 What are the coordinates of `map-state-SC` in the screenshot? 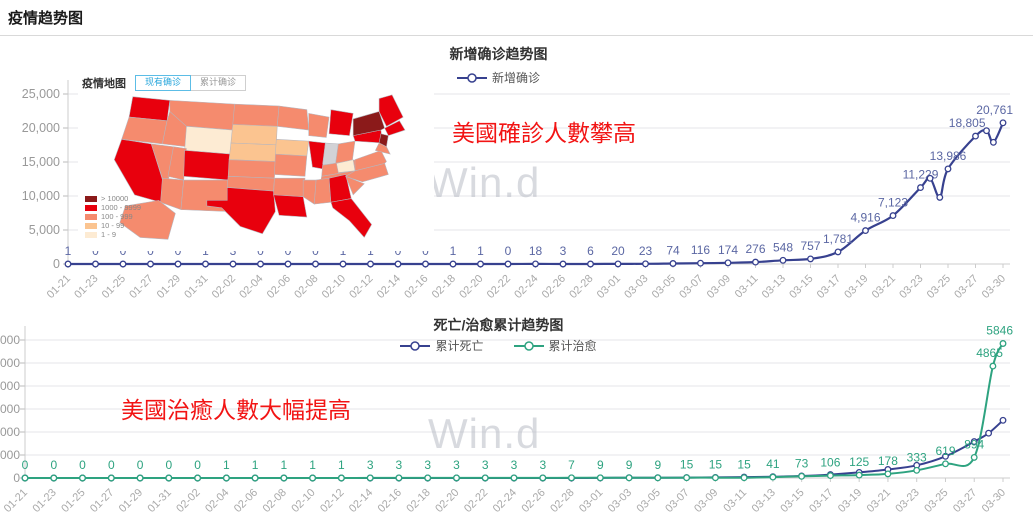 It's located at (355, 185).